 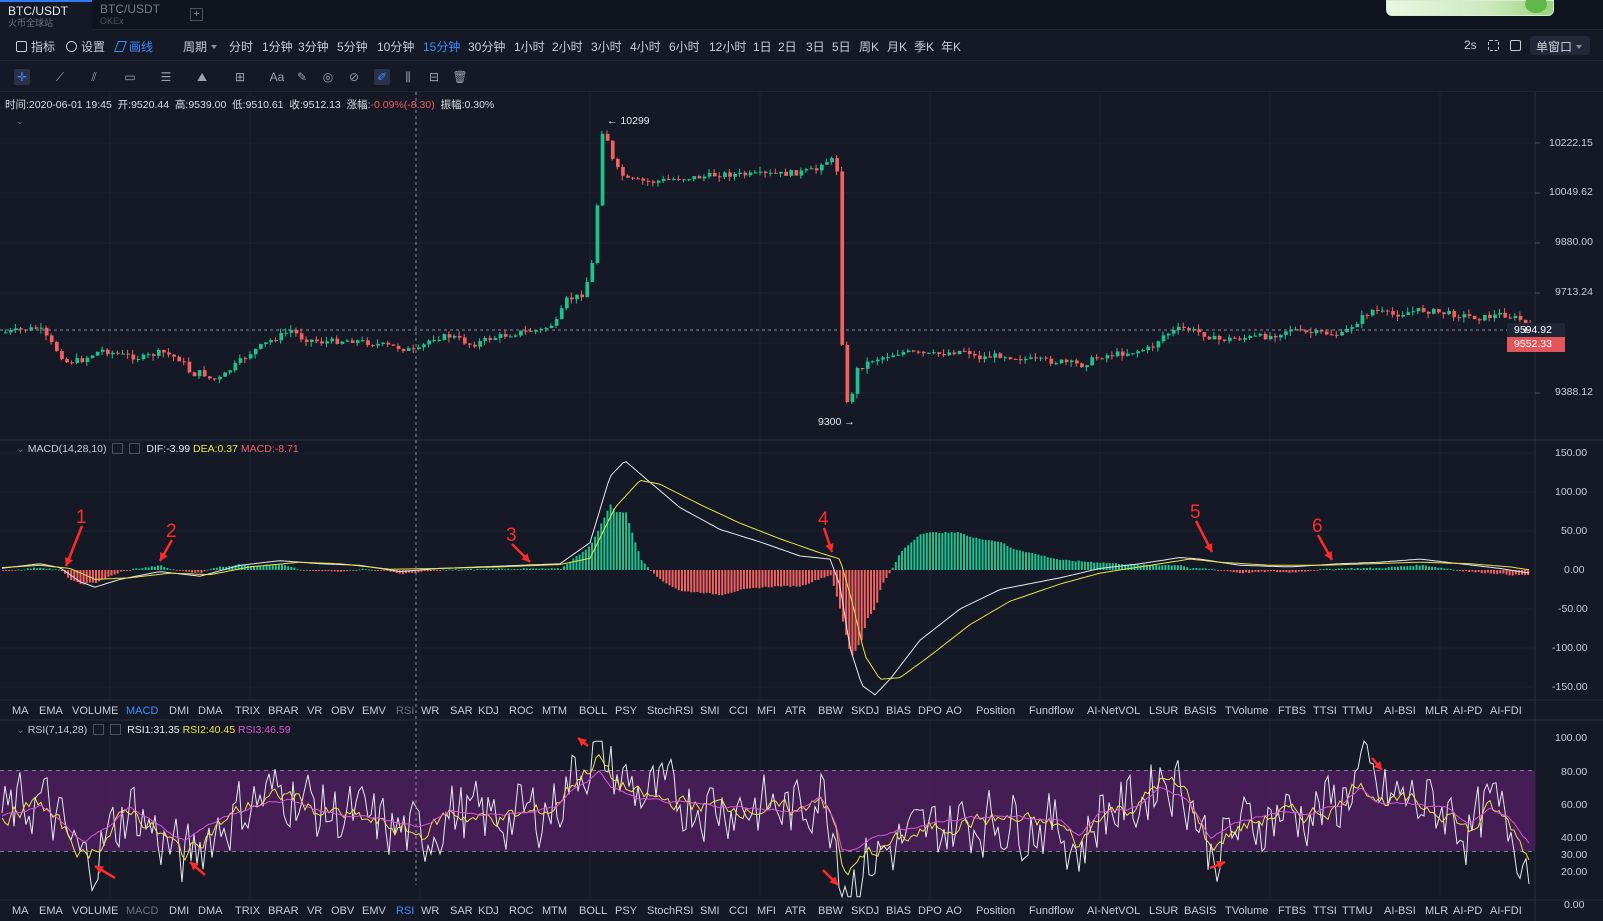 What do you see at coordinates (202, 77) in the screenshot?
I see `pattern-icon: ⛰` at bounding box center [202, 77].